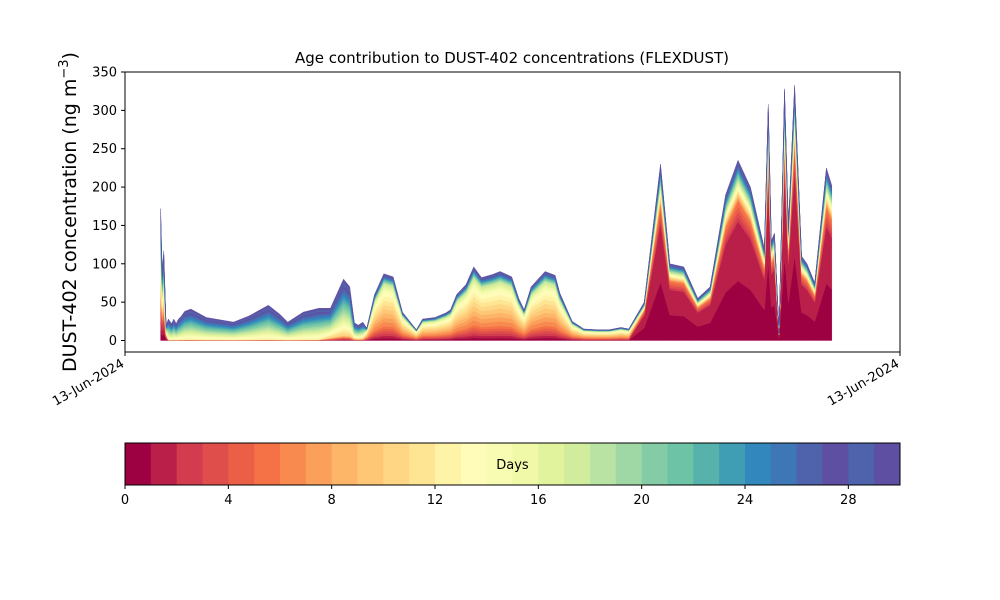 This screenshot has height=600, width=1000. Describe the element at coordinates (70, 55) in the screenshot. I see `y-axis-label-close: )` at that location.